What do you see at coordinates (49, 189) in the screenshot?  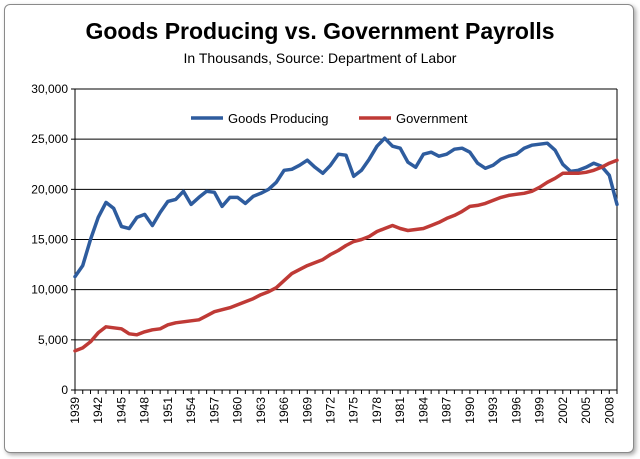 I see `y-tick-label: 20,000` at bounding box center [49, 189].